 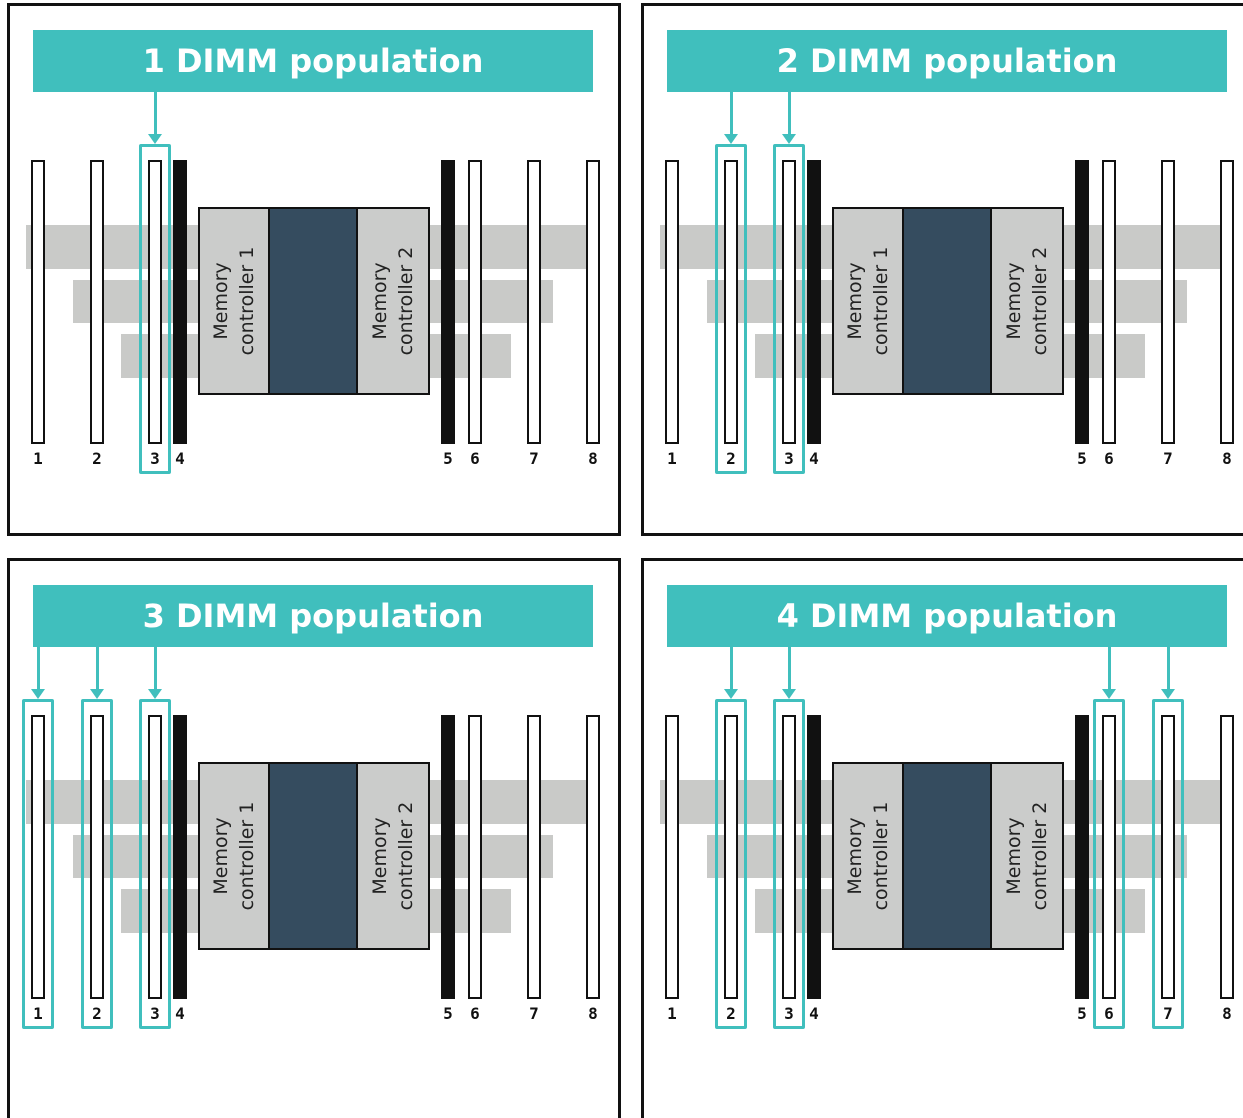 I want to click on panel-title: 2 DIMM population, so click(x=947, y=61).